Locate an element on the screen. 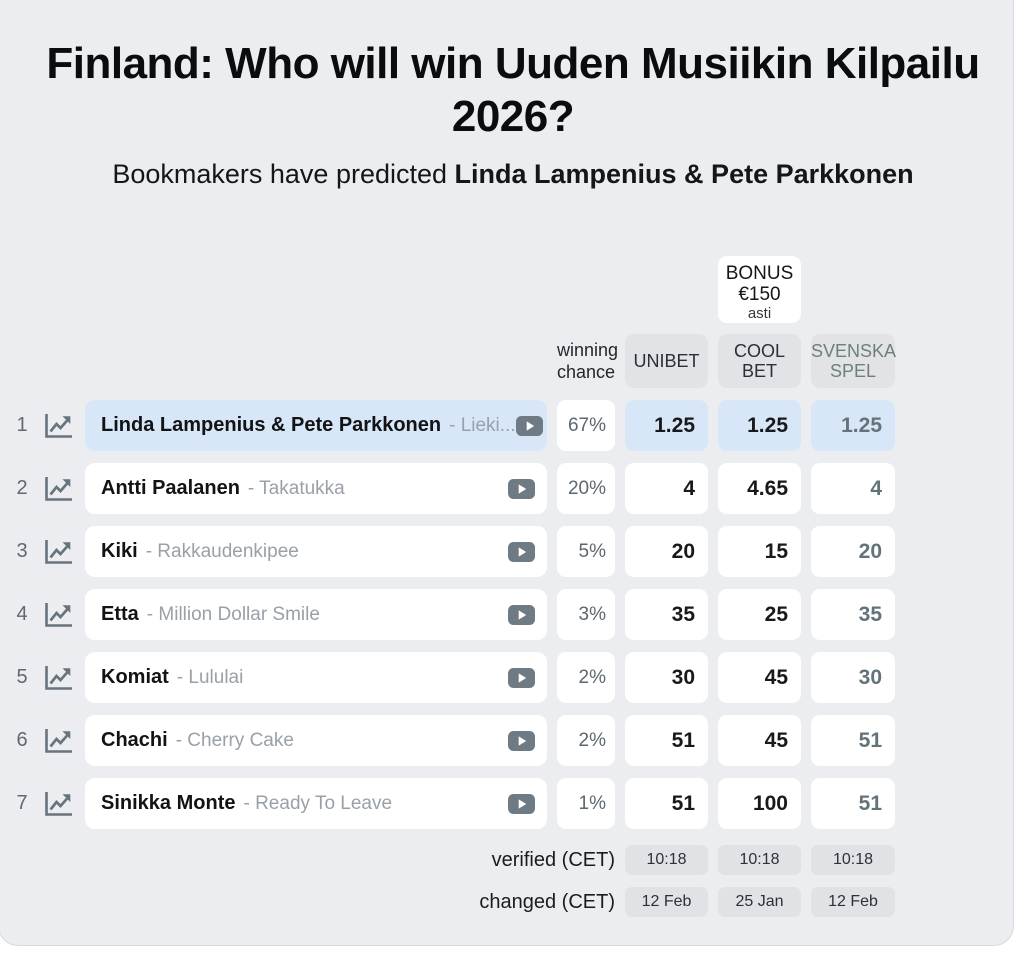 Image resolution: width=1024 pixels, height=963 pixels. entry-pill: Sinikka Monte - Ready To Leave is located at coordinates (316, 803).